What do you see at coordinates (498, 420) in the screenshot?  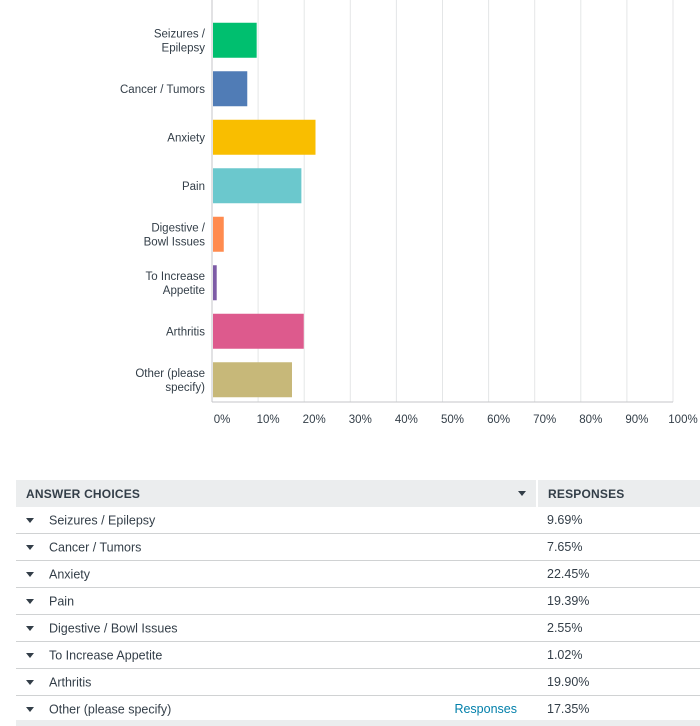 I see `x-tick-label: 60%` at bounding box center [498, 420].